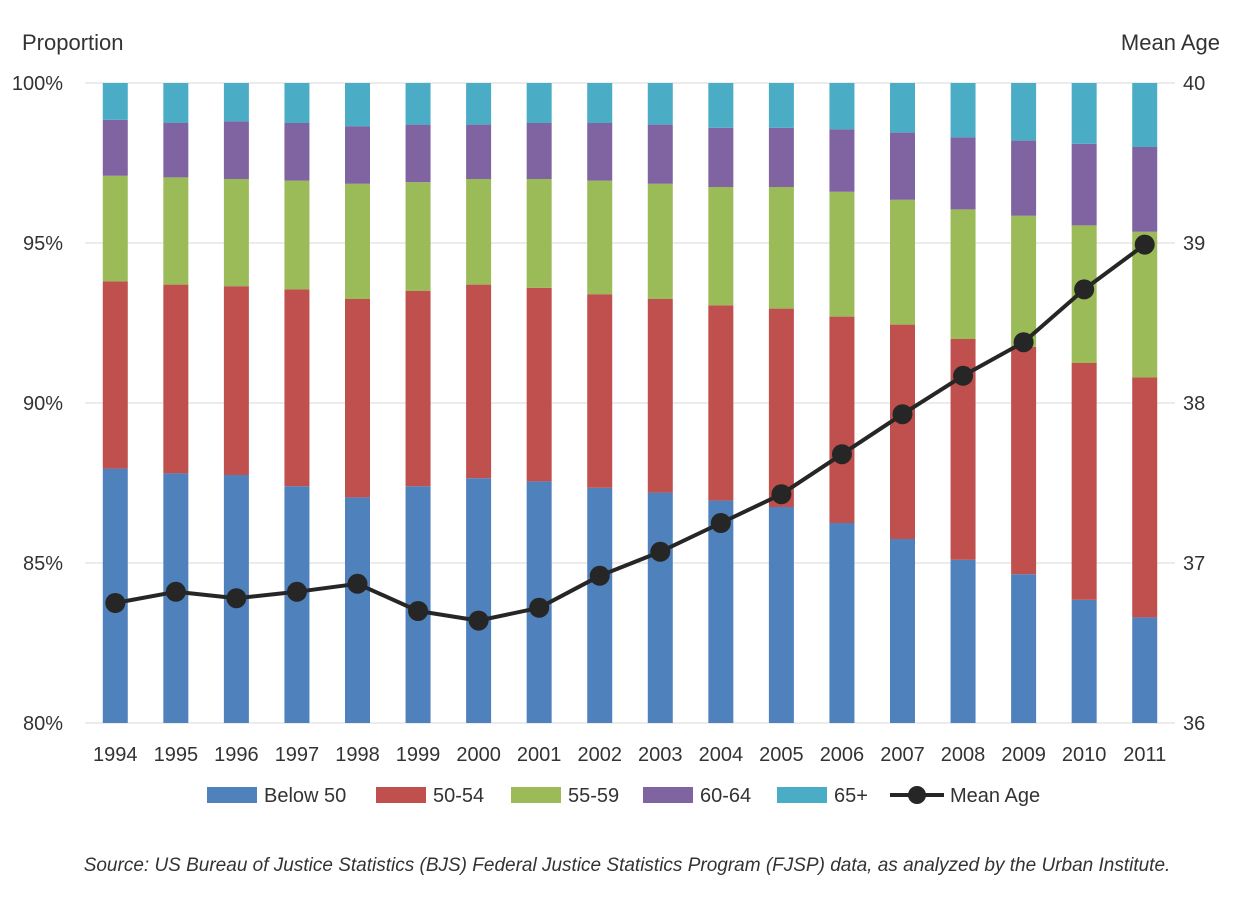 The width and height of the screenshot is (1254, 897). What do you see at coordinates (176, 755) in the screenshot?
I see `x-tick-label-1995: 1995` at bounding box center [176, 755].